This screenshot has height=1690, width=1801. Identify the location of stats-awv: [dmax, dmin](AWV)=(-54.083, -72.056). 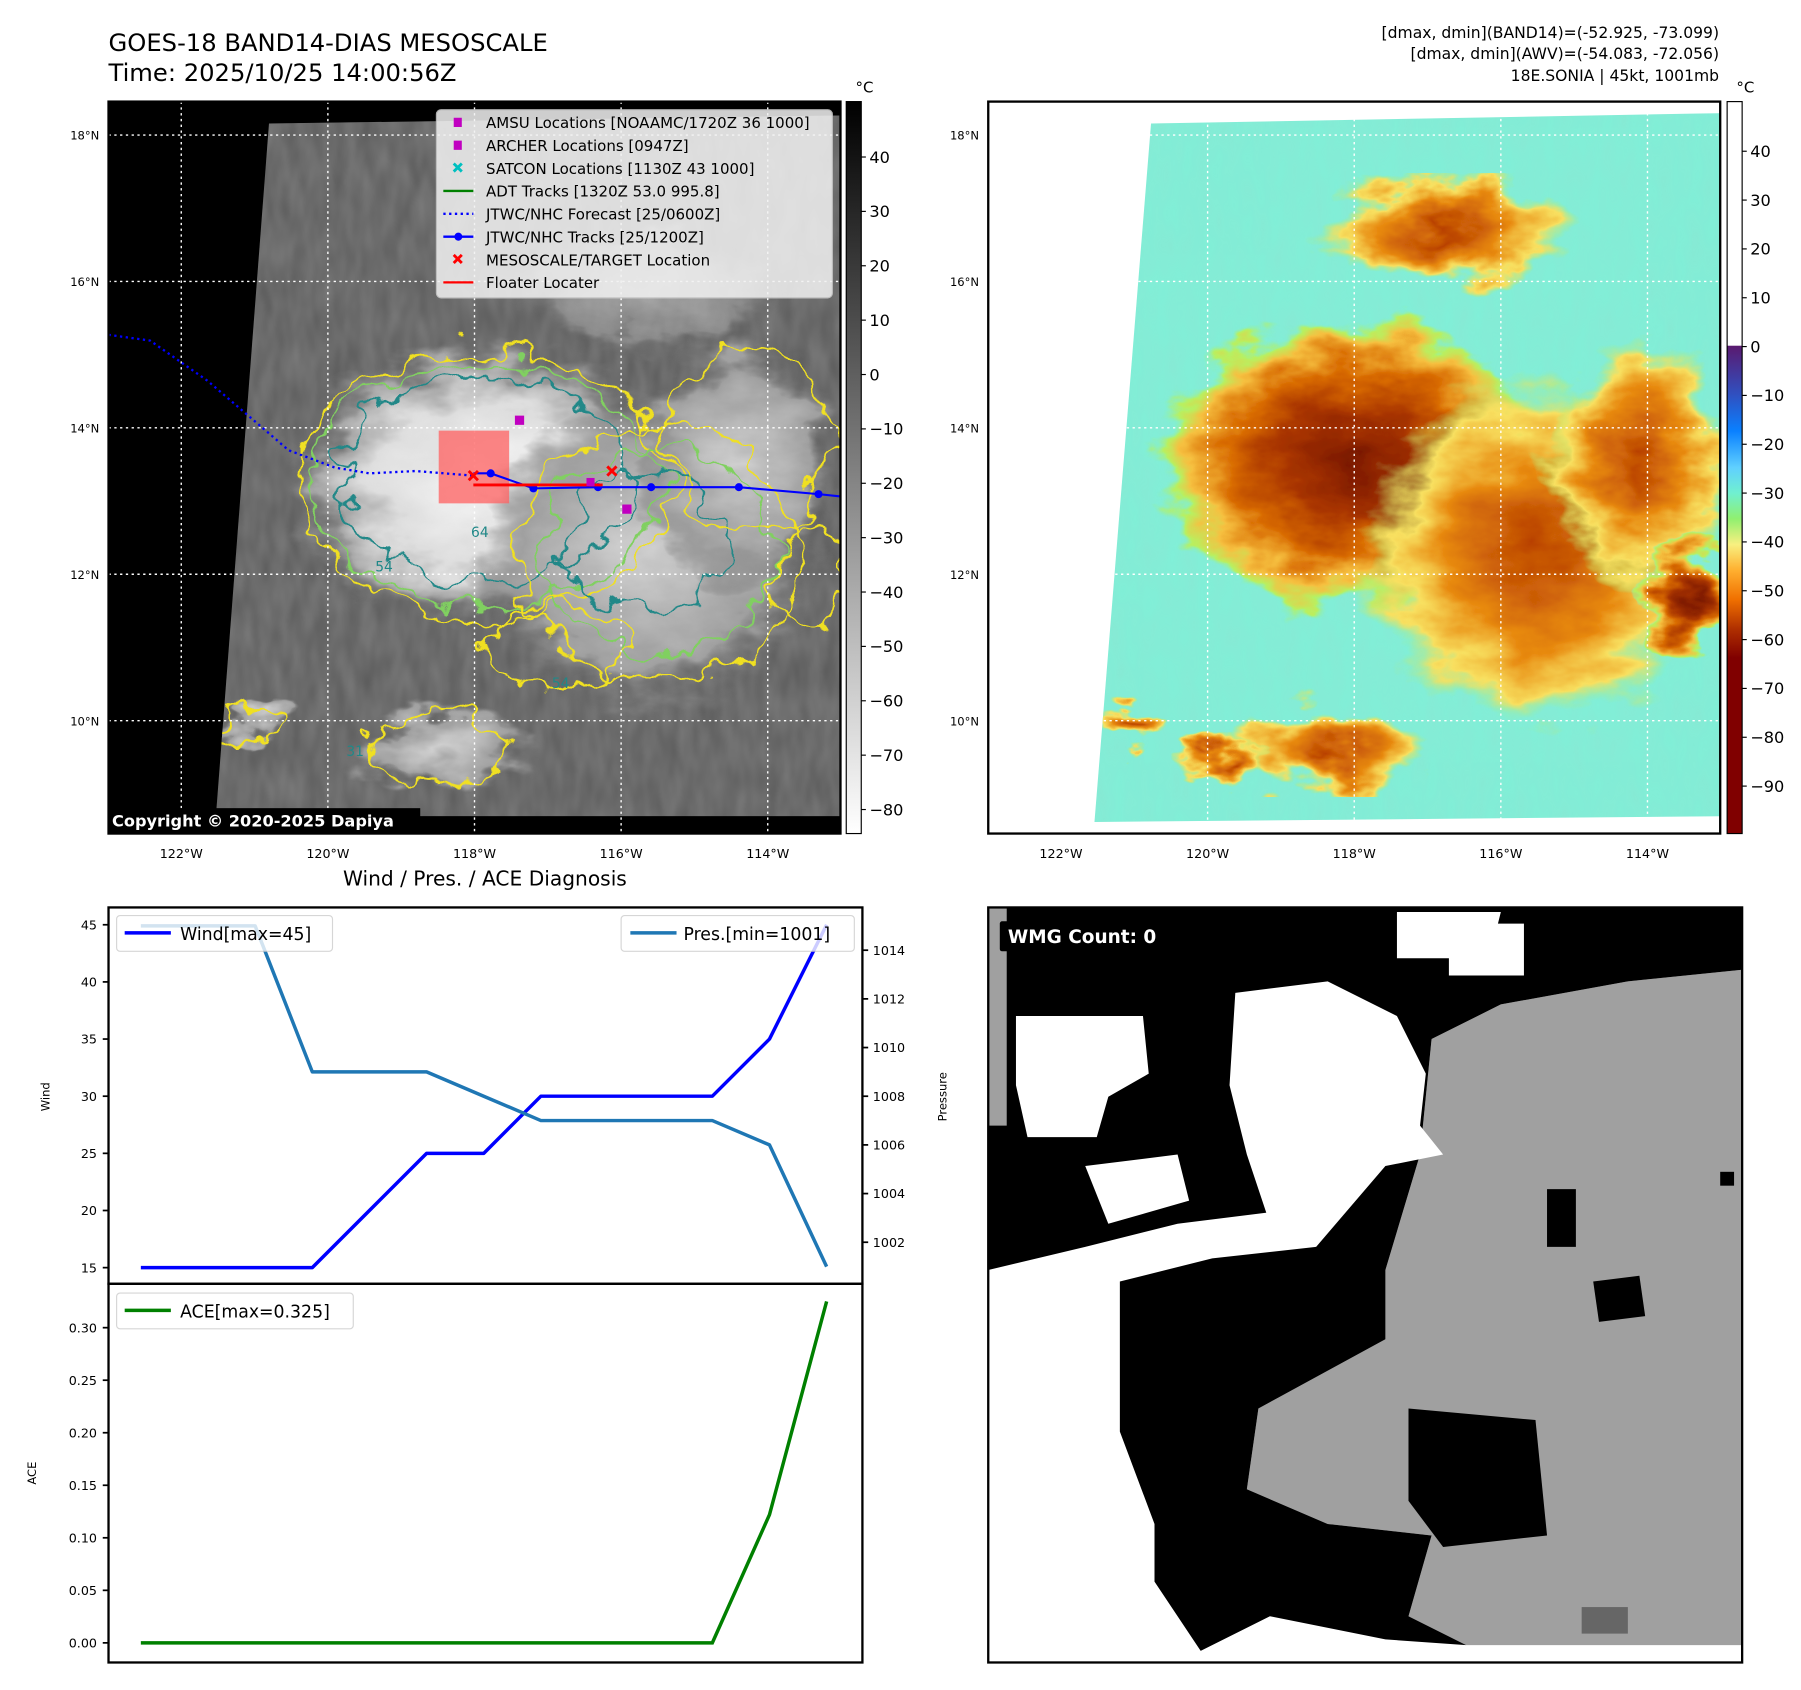
(1565, 54).